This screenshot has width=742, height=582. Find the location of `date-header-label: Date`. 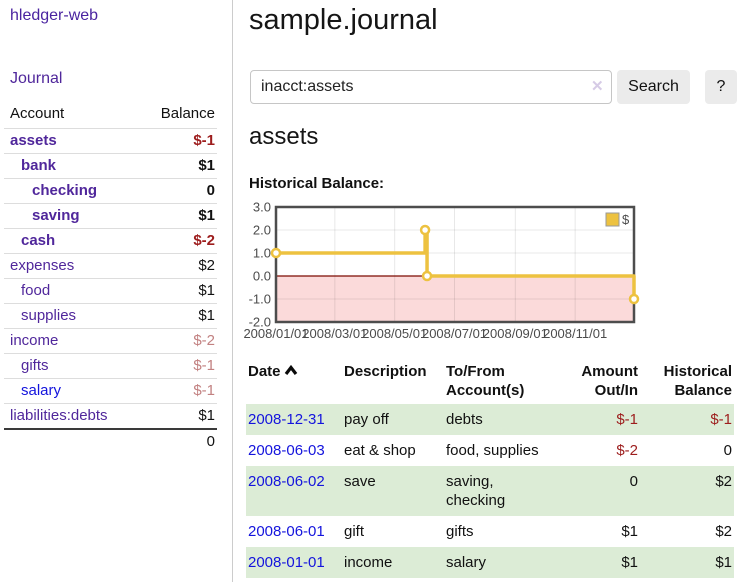

date-header-label: Date is located at coordinates (264, 371).